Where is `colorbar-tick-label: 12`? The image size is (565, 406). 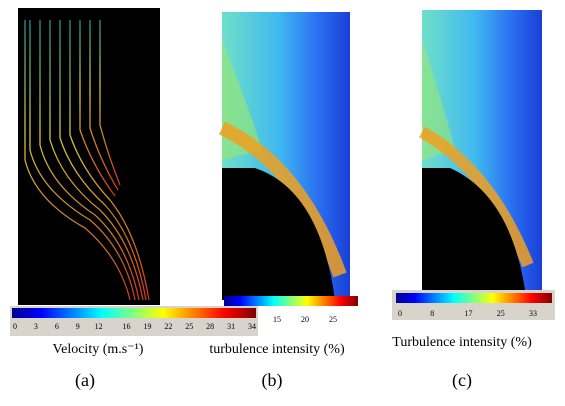
colorbar-tick-label: 12 is located at coordinates (99, 326).